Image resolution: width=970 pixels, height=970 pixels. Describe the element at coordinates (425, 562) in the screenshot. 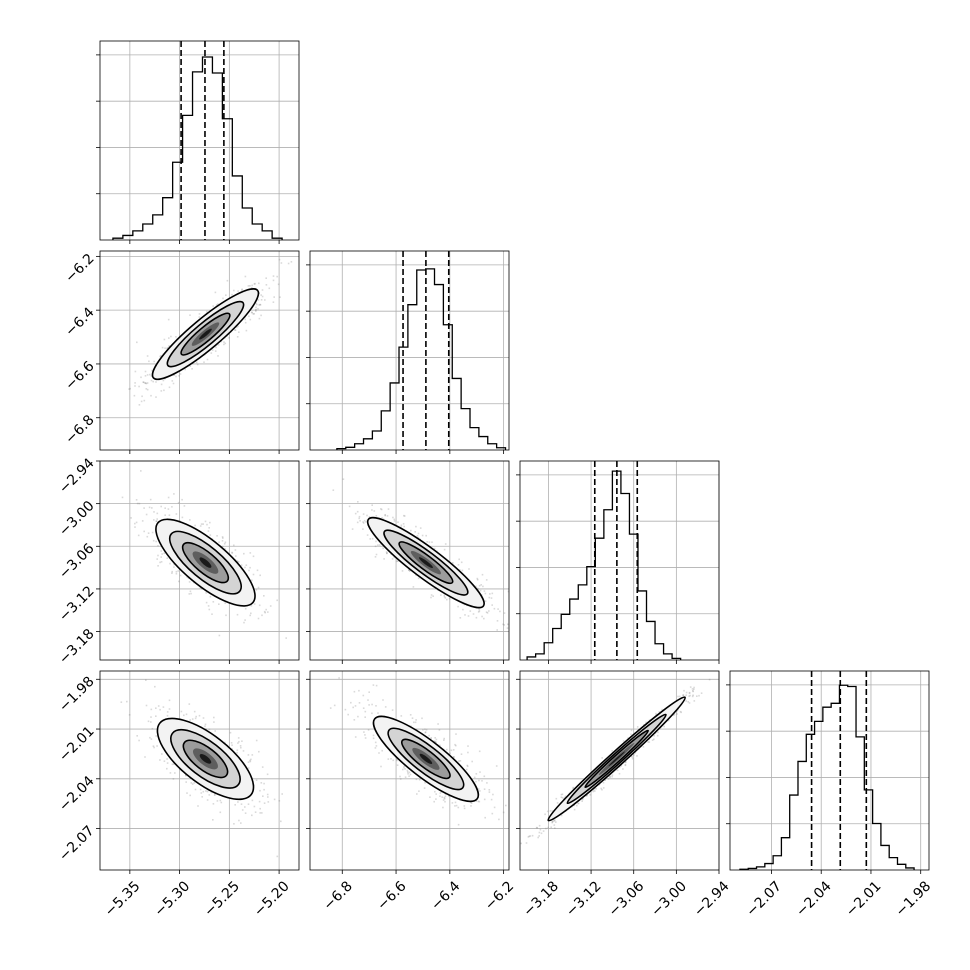

I see `contour-line` at that location.